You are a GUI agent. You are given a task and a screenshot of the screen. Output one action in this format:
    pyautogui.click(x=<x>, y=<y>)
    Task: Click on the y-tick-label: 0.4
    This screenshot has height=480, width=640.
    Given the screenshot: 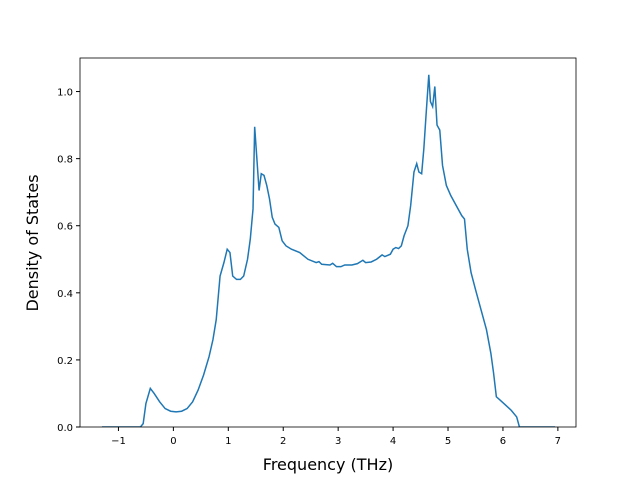 What is the action you would take?
    pyautogui.click(x=65, y=294)
    